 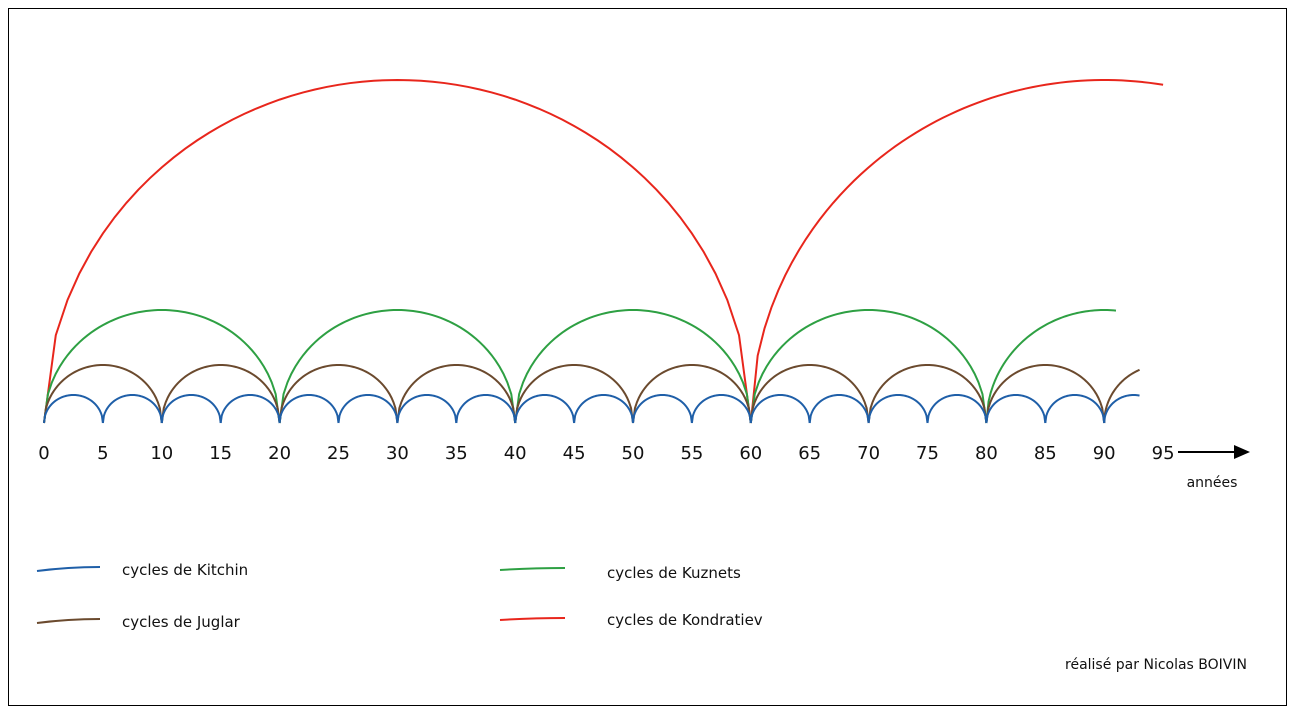 I want to click on author-credit: réalisé par Nicolas BOIVIN, so click(x=1156, y=665).